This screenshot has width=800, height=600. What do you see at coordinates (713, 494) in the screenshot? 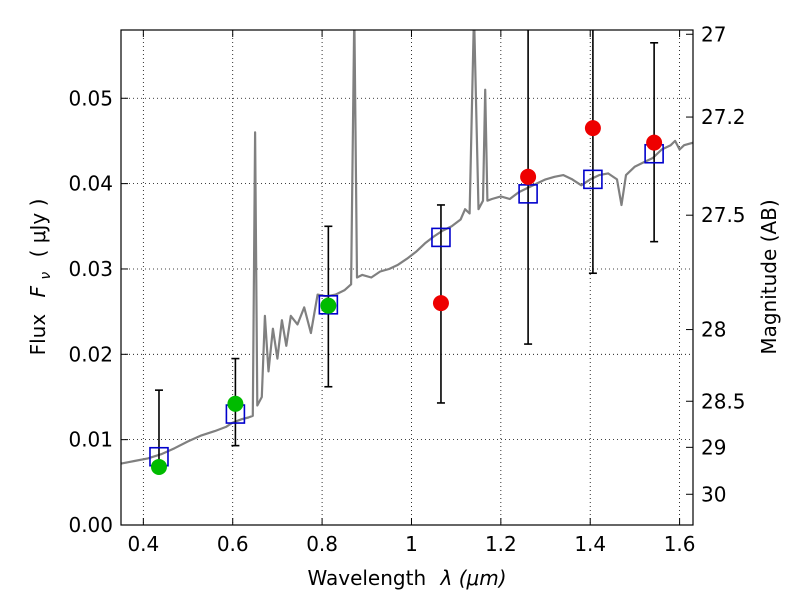
I see `magnitude-tick-label: 30` at bounding box center [713, 494].